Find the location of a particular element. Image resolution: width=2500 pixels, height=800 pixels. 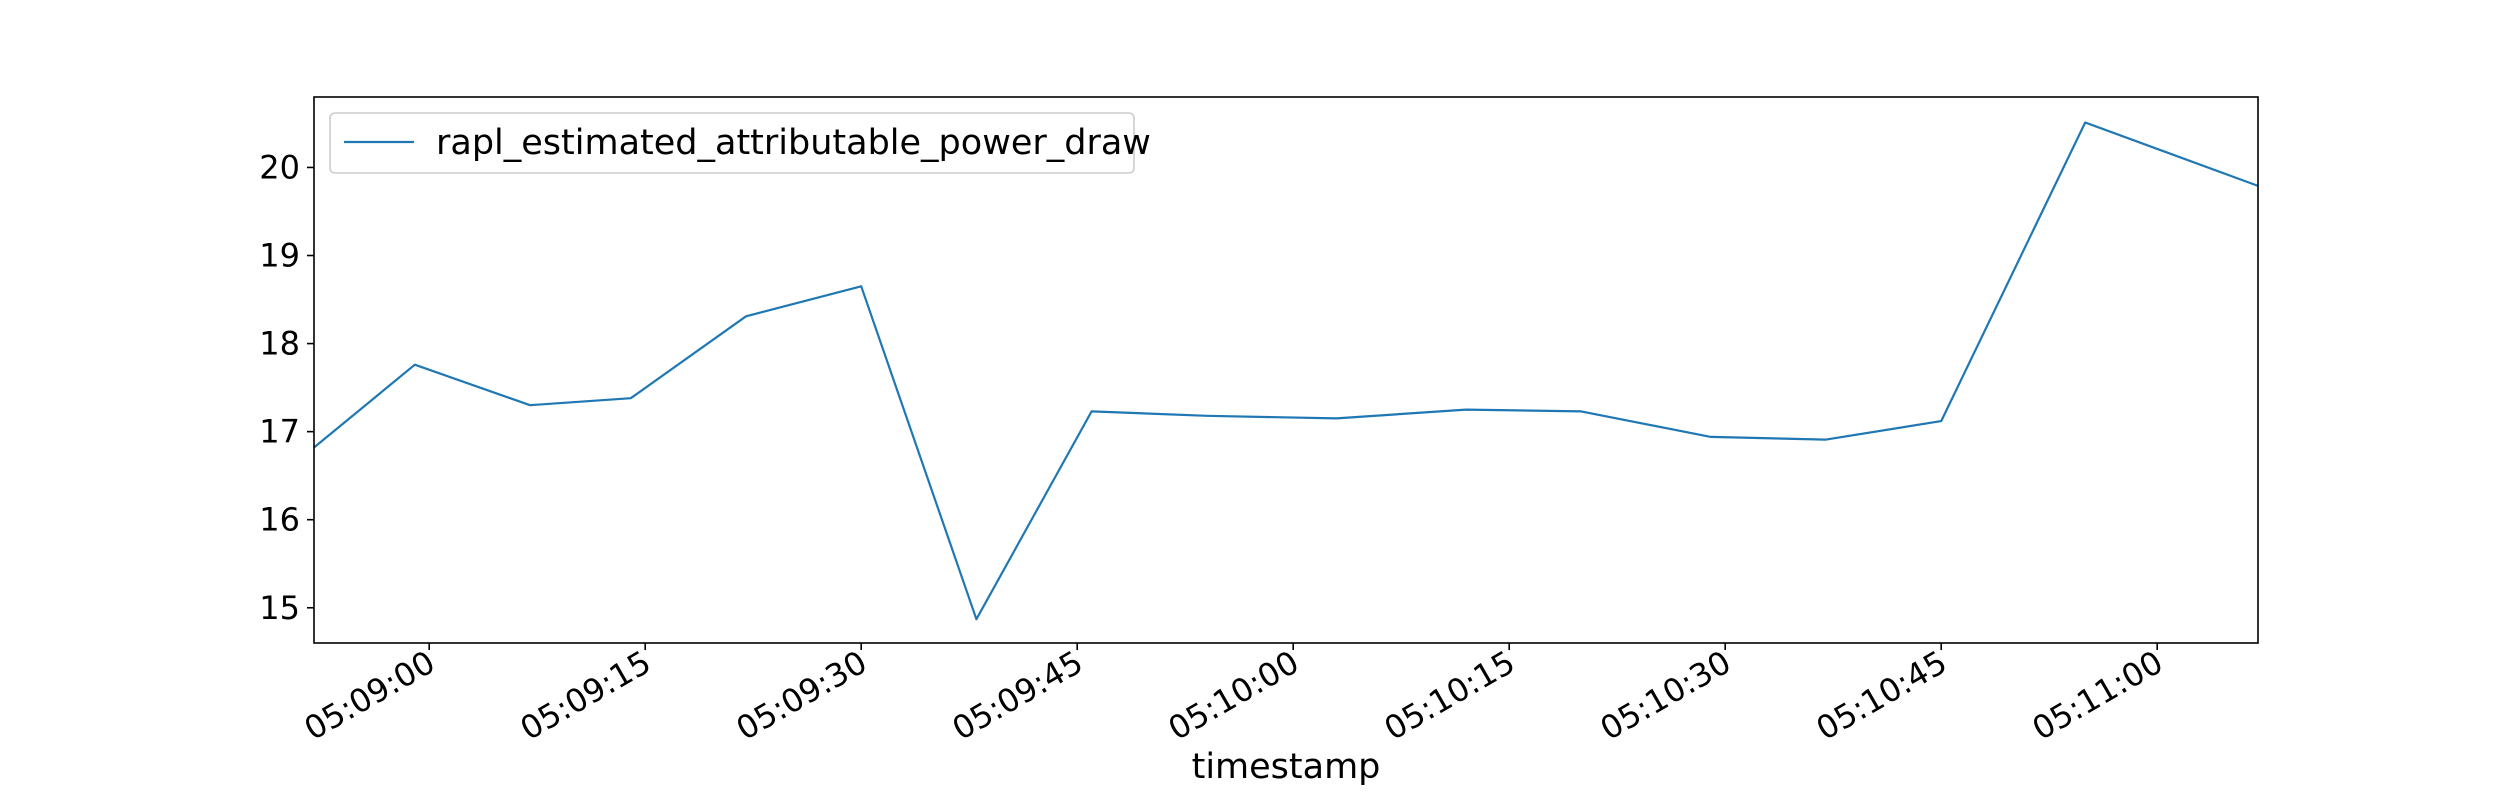

y-tick-label: 16 is located at coordinates (279, 520).